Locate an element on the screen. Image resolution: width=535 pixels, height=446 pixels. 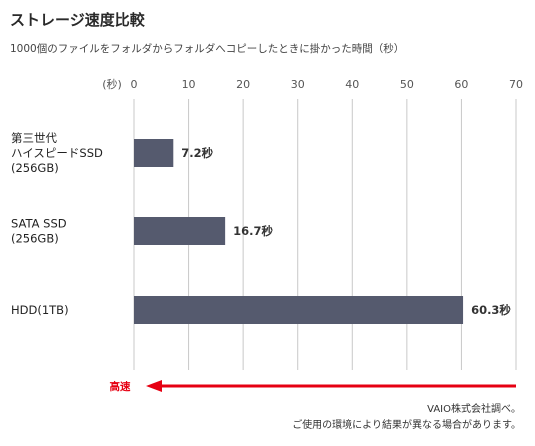
tick-label: 50 is located at coordinates (407, 84).